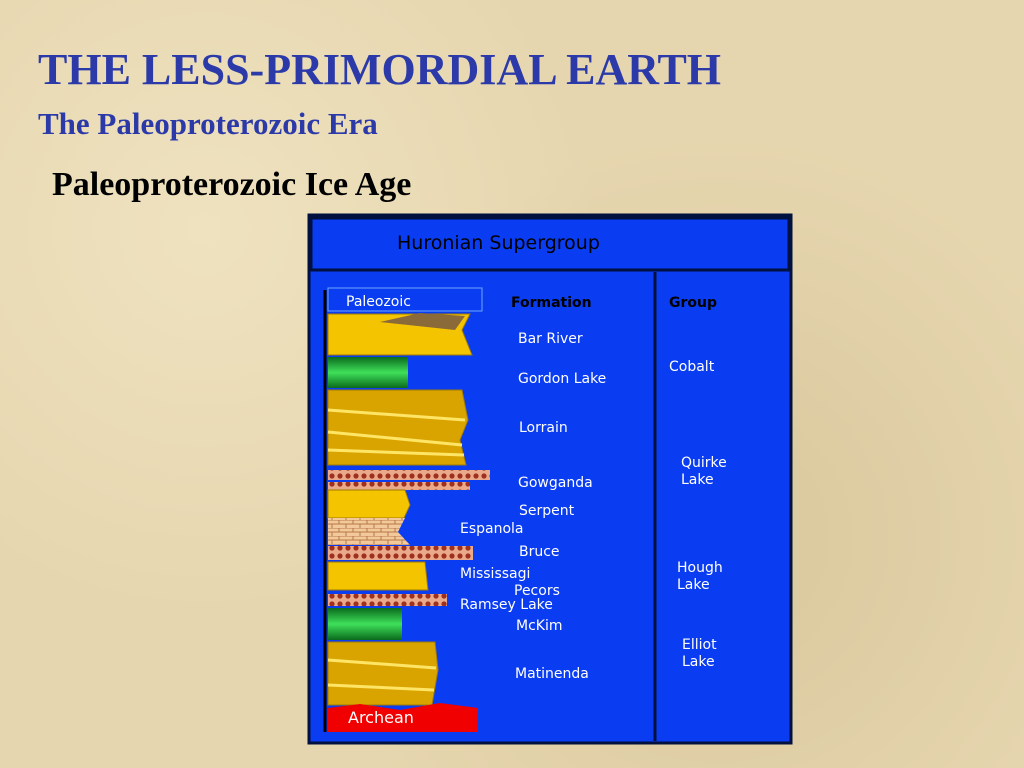 This screenshot has height=768, width=1024. I want to click on paleozoic-box, so click(405, 299).